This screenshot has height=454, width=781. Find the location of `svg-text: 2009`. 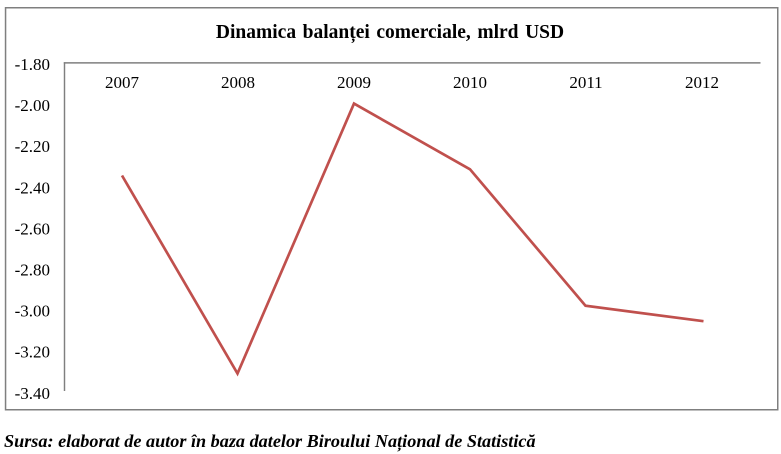

svg-text: 2009 is located at coordinates (354, 82).